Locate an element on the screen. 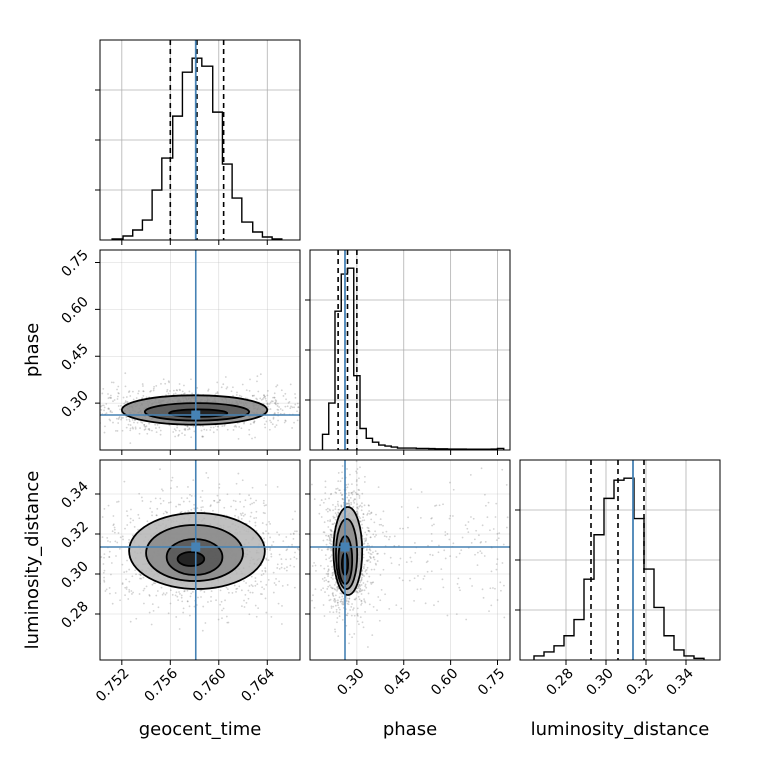 The height and width of the screenshot is (760, 760). x-tick-label-luminosity_distance: 0.34 is located at coordinates (679, 681).